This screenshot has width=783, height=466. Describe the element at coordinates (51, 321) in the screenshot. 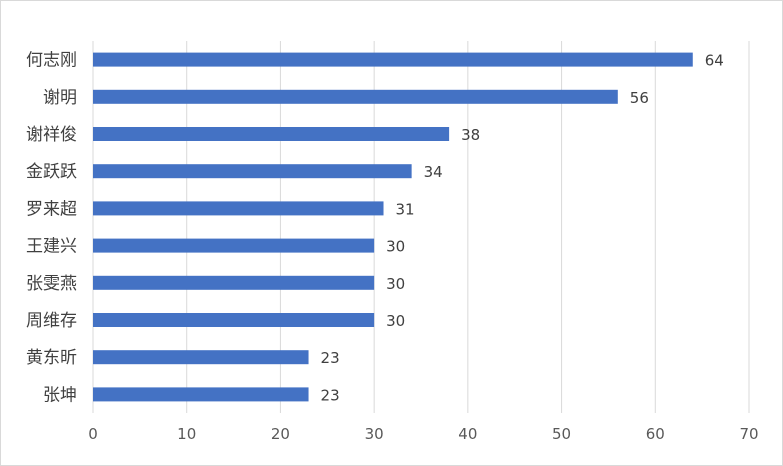

I see `category-label: 周维存` at that location.